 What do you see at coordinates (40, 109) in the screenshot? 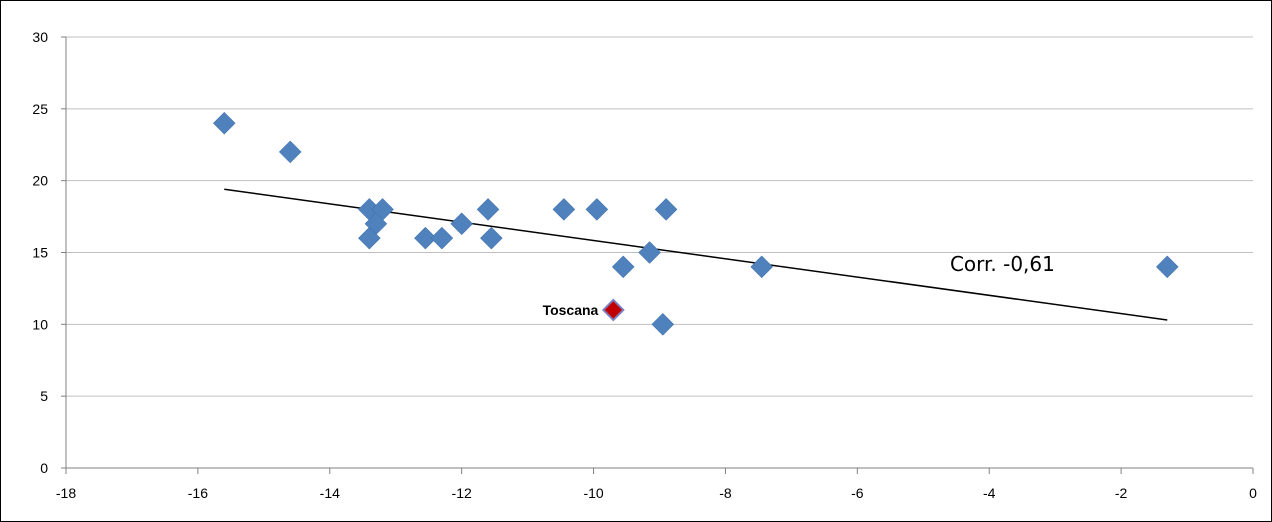
I see `y-tick-label: 25` at bounding box center [40, 109].